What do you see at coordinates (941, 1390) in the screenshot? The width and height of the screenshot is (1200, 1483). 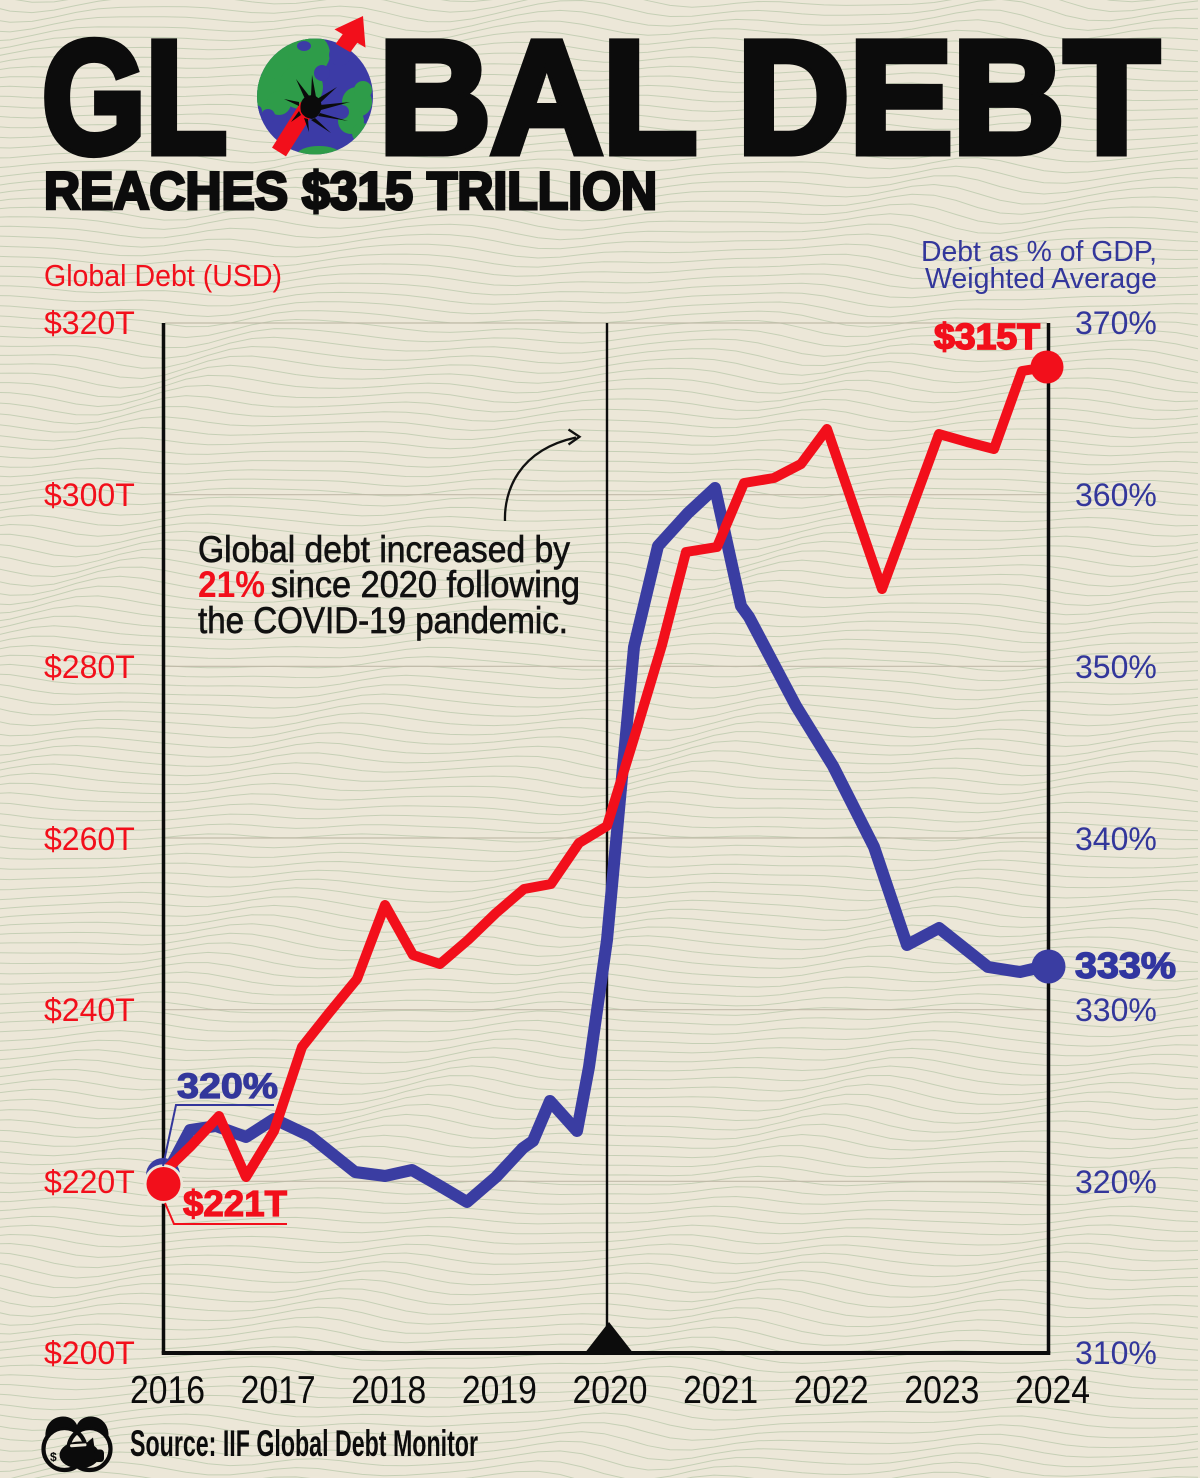 I see `svg-text: 2023` at bounding box center [941, 1390].